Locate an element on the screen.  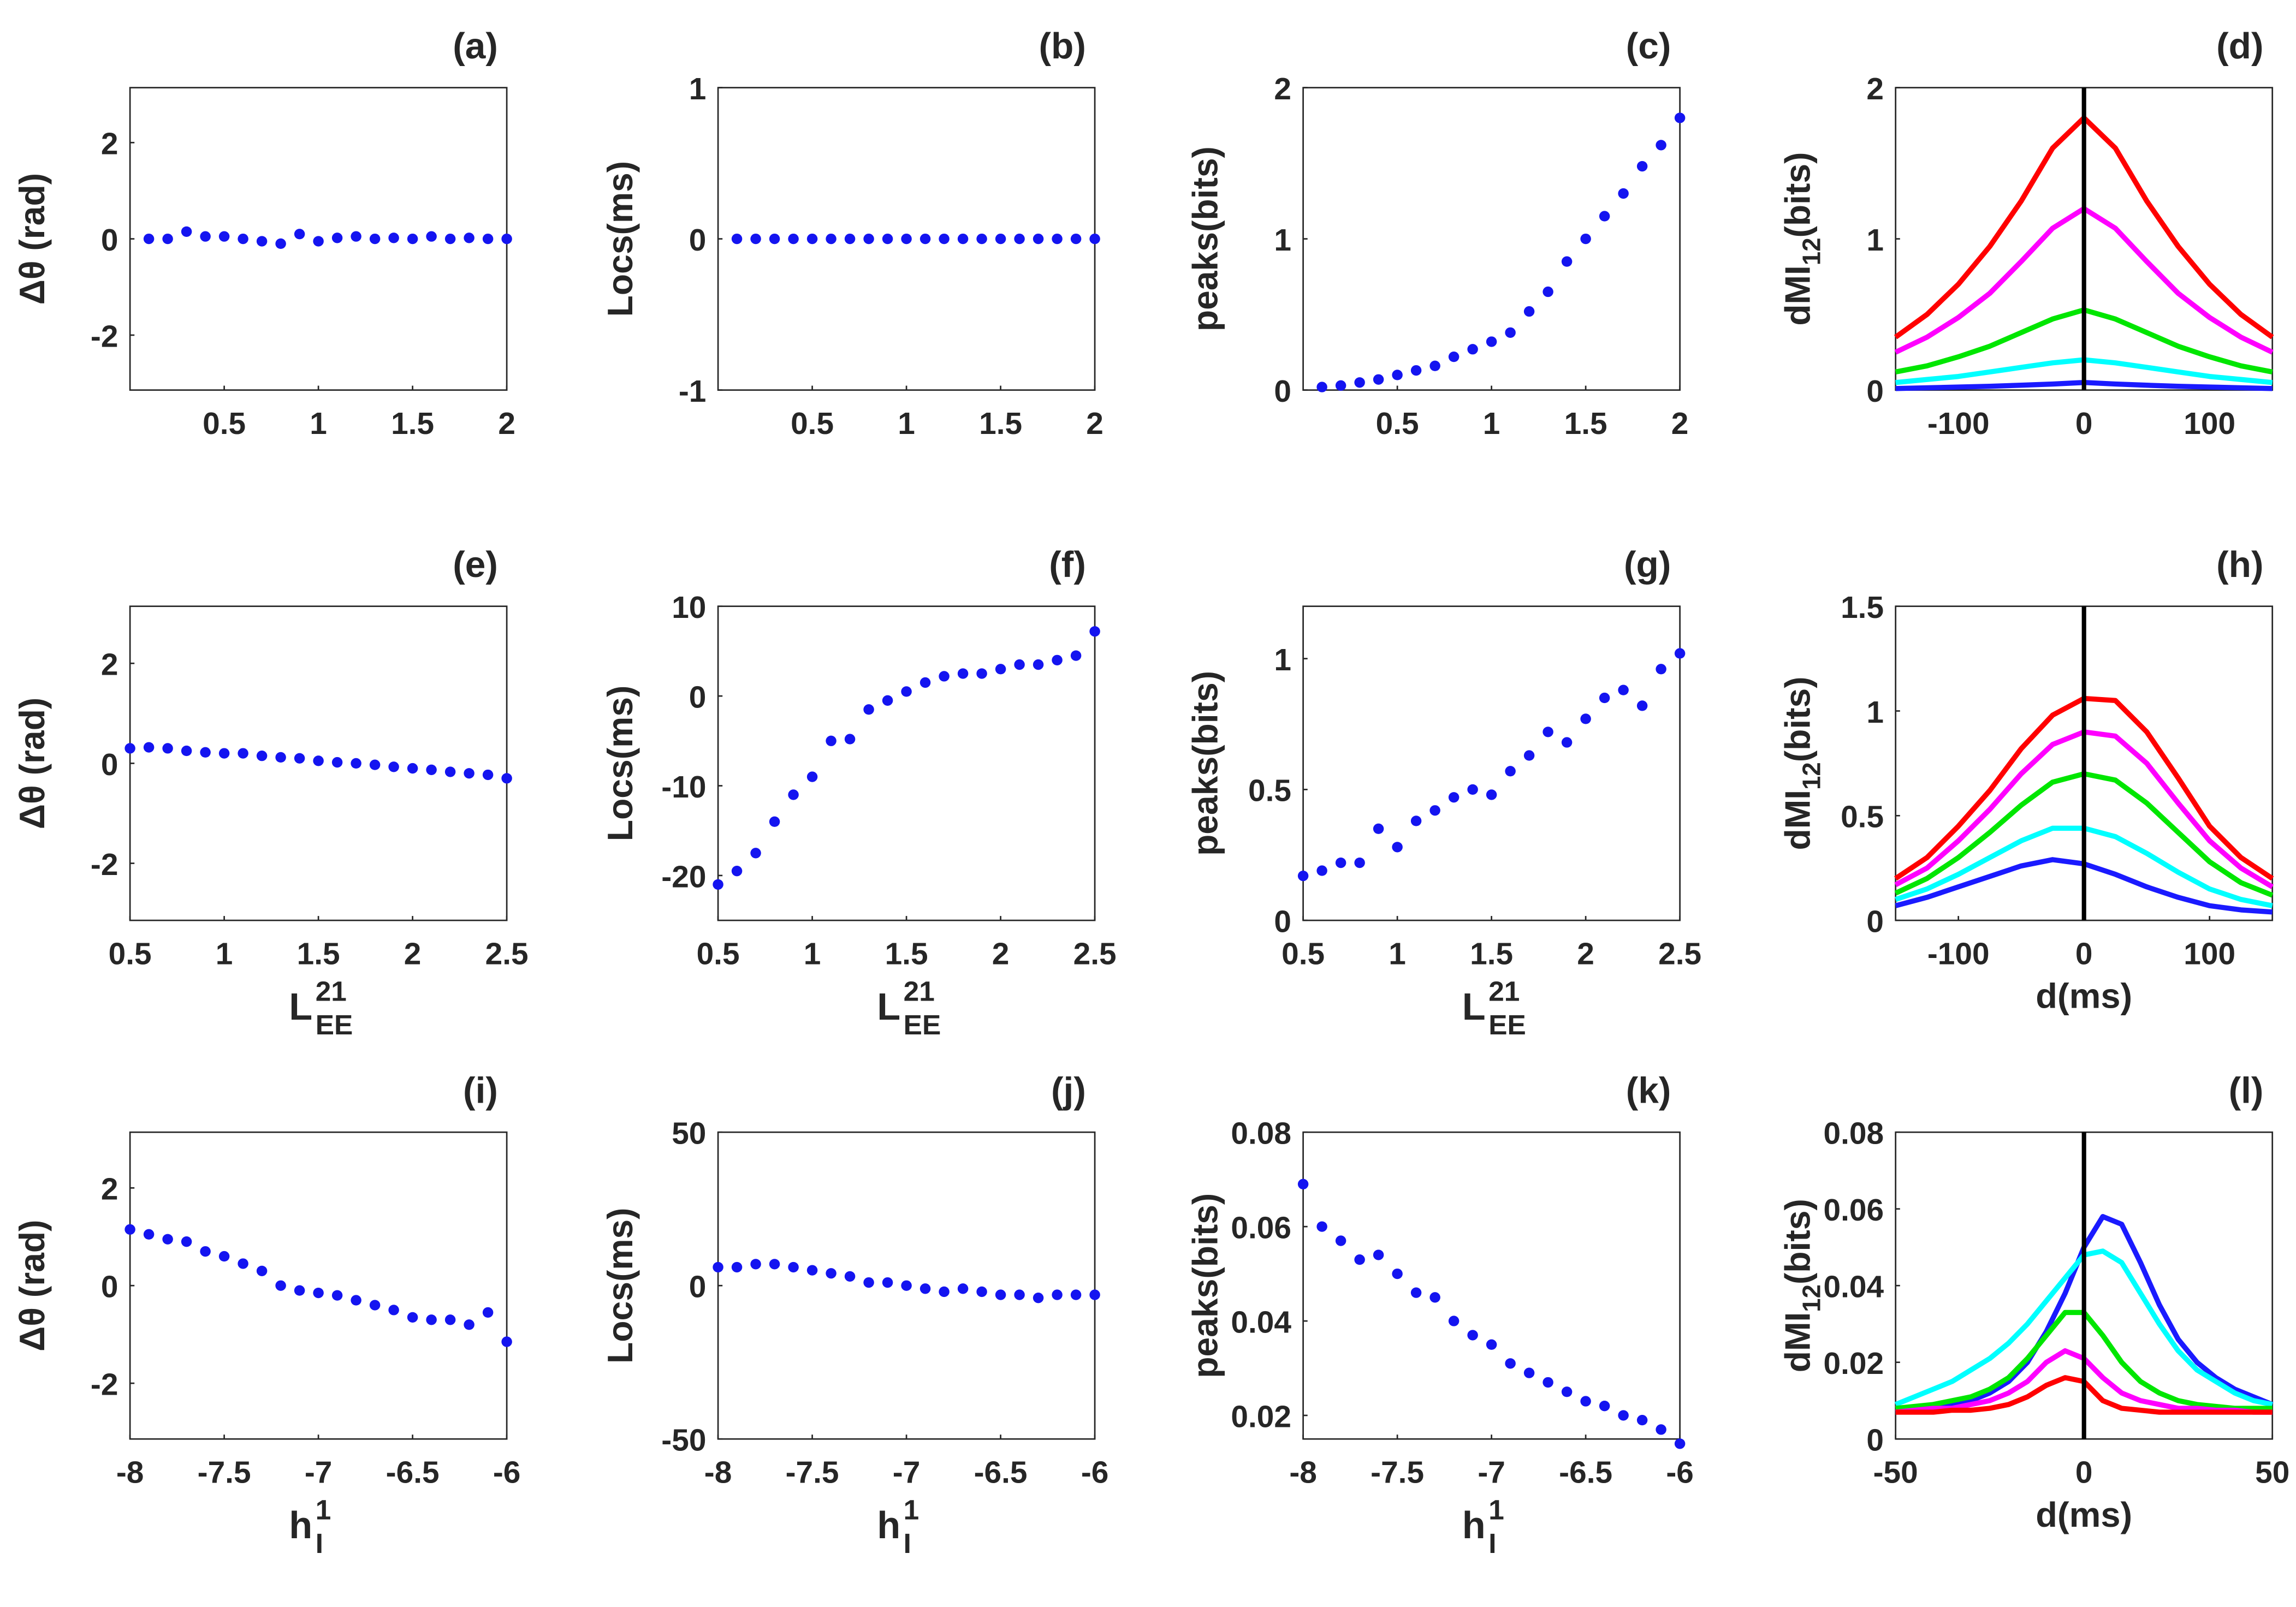
x-tick-label: -6 is located at coordinates (507, 1472).